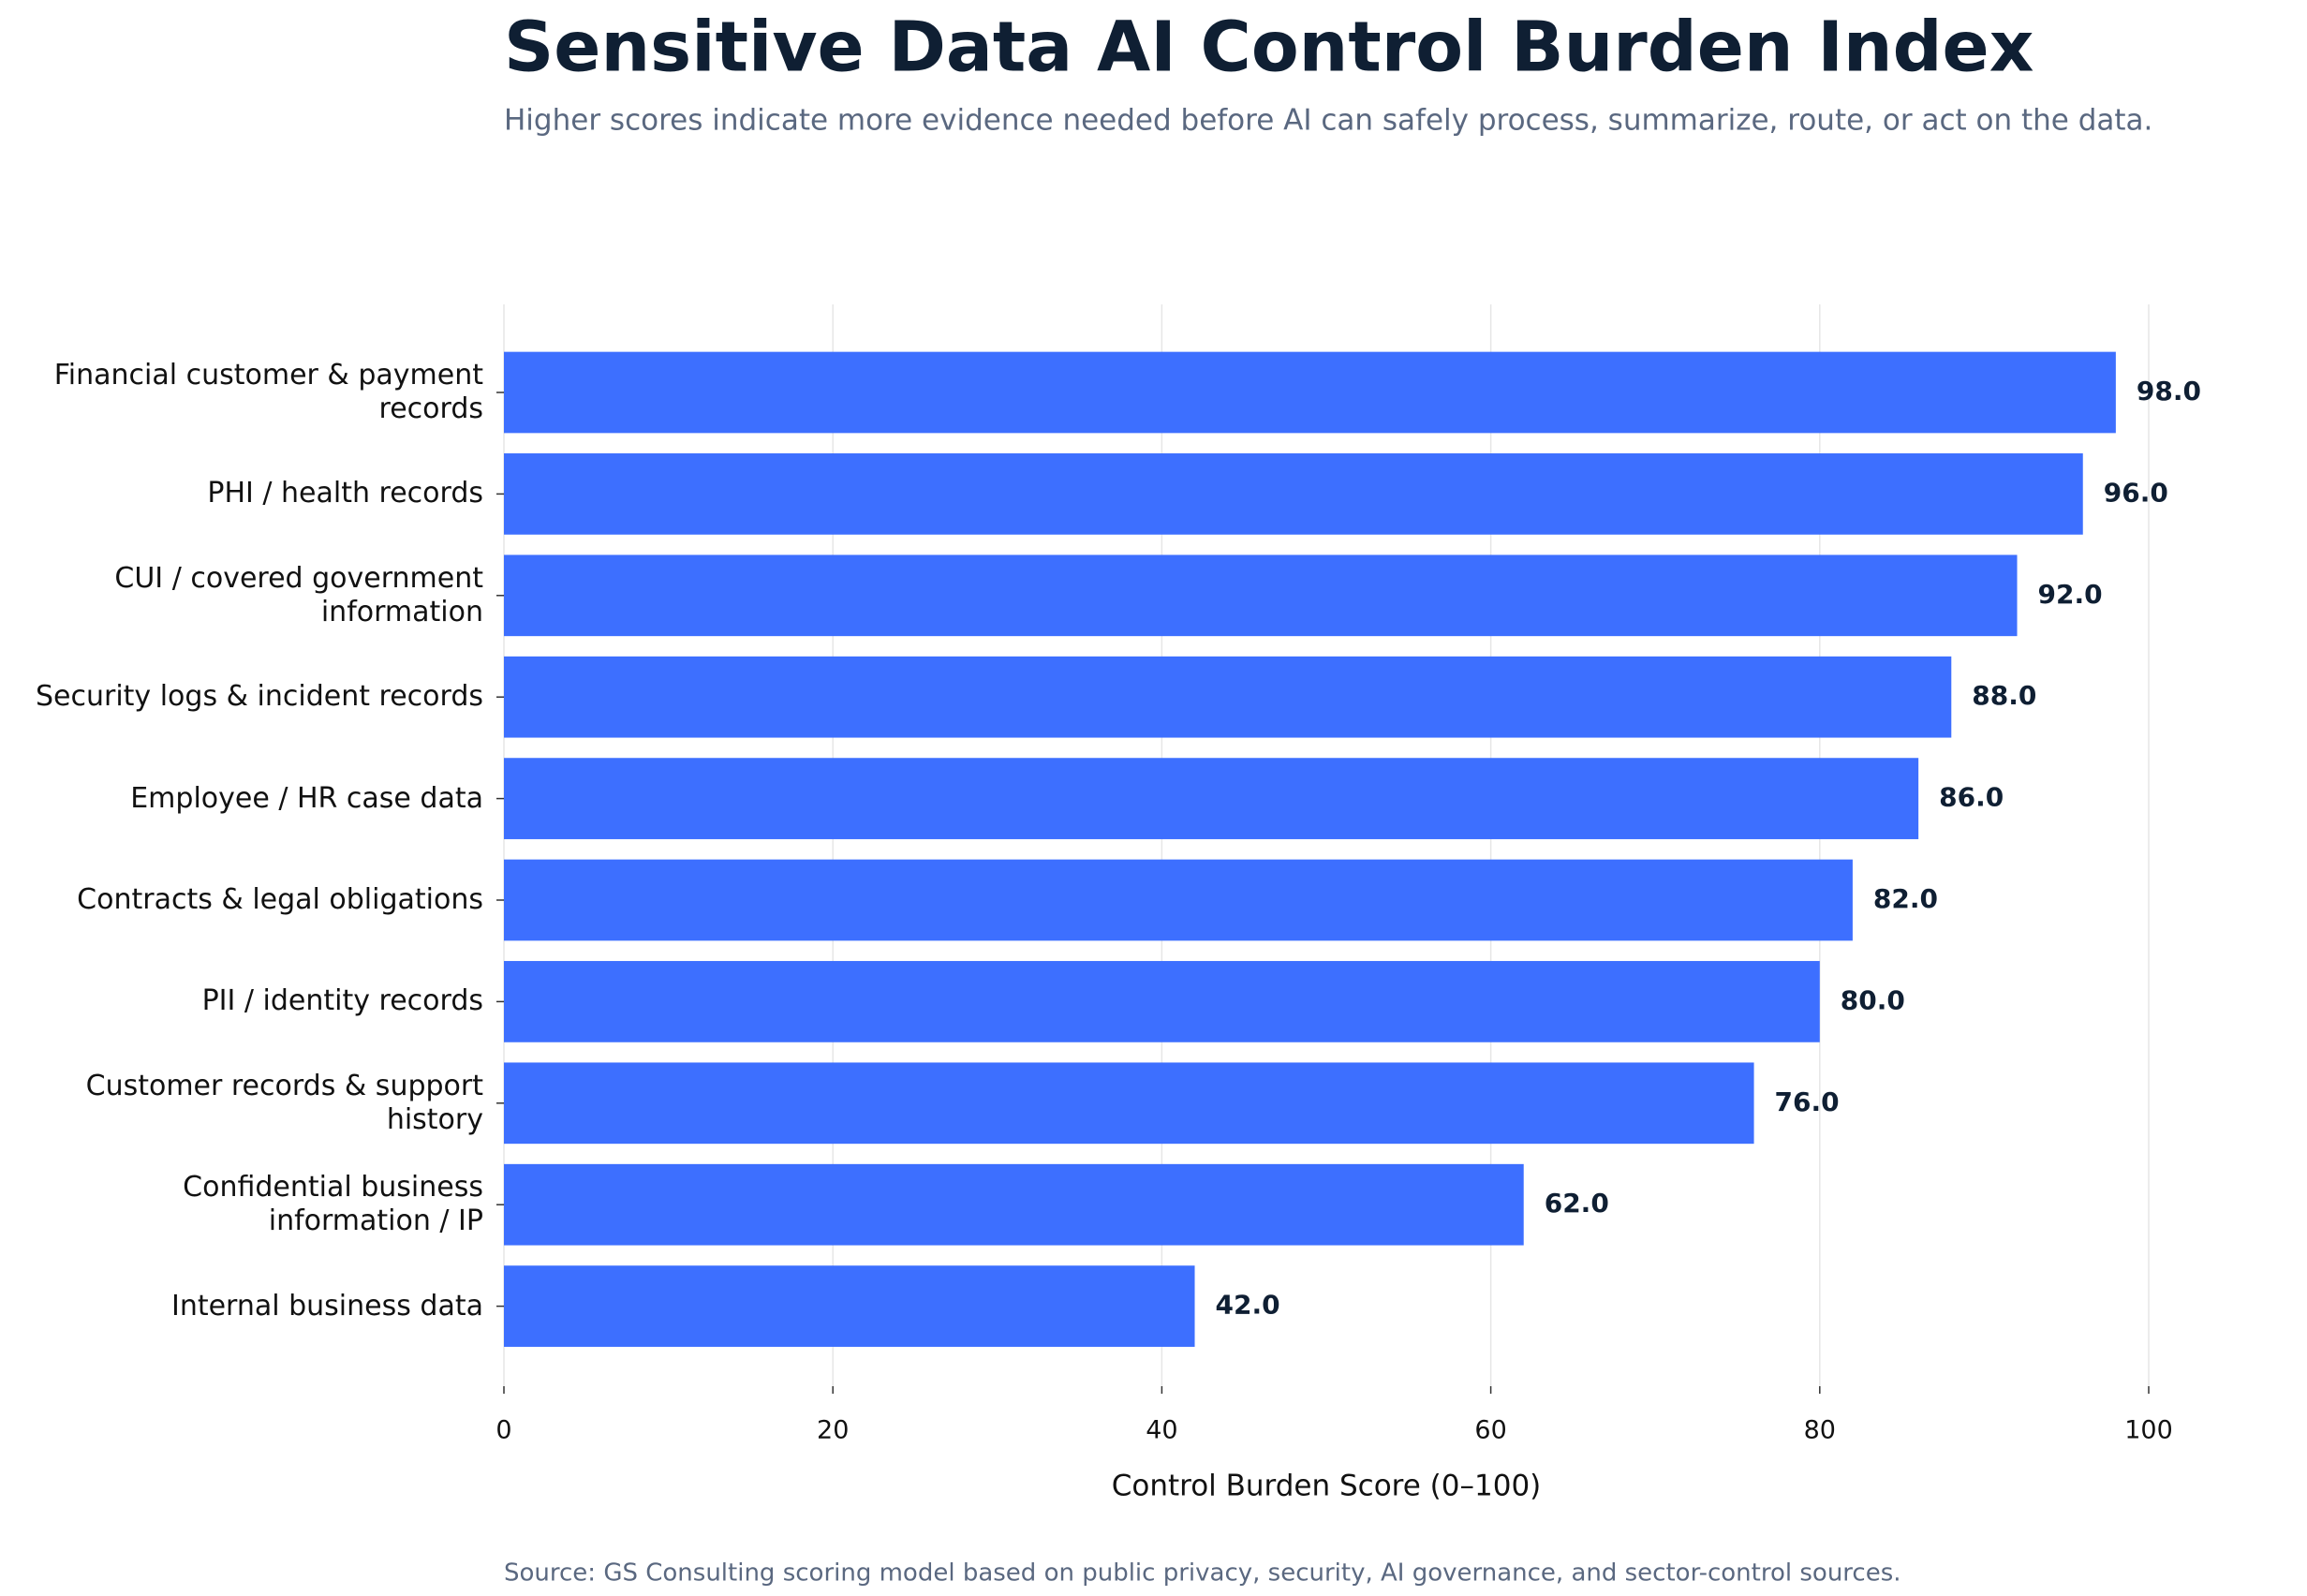  Describe the element at coordinates (342, 1001) in the screenshot. I see `y-tick-label: PII / identity records` at that location.